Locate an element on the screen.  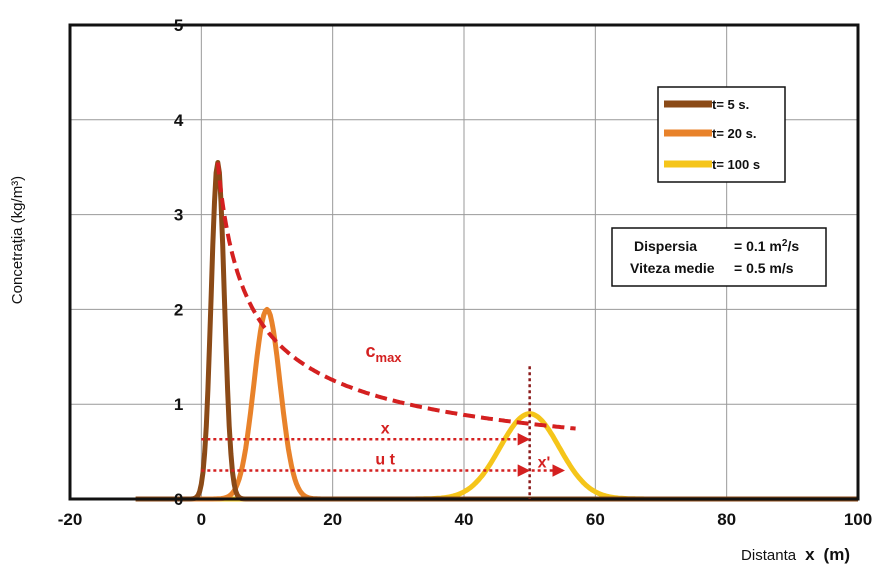
y-tick-label: 4 is located at coordinates (179, 120).